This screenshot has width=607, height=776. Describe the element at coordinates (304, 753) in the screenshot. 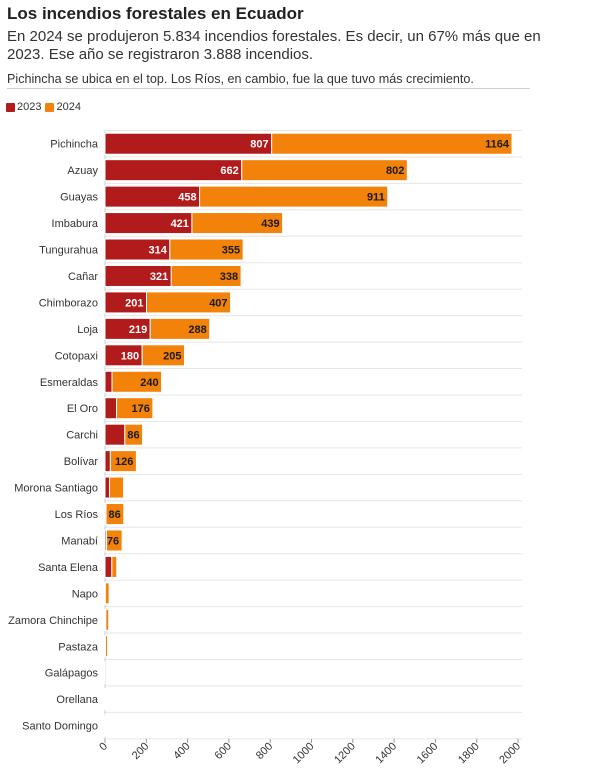

I see `x-tick-label: 1000` at that location.